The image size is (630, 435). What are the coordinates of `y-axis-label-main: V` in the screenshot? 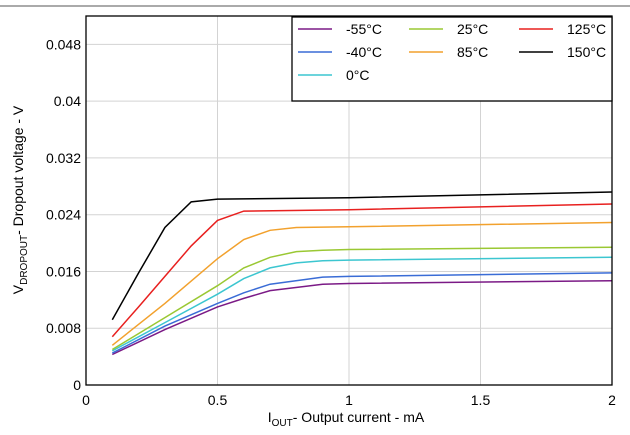 It's located at (18, 289).